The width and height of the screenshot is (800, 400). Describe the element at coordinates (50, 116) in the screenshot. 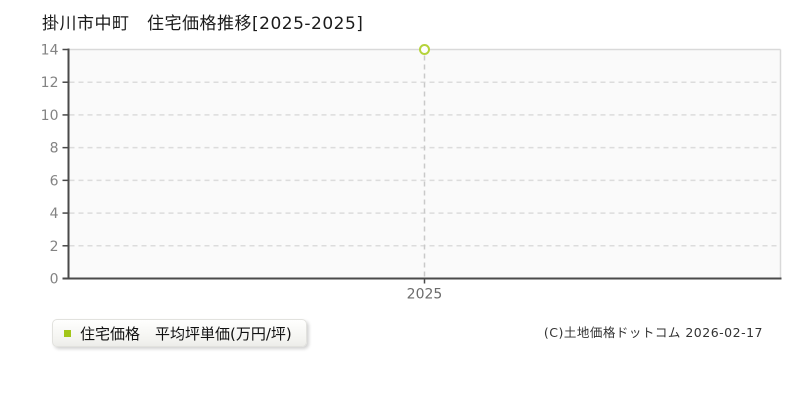

I see `y-tick-label: 10` at that location.